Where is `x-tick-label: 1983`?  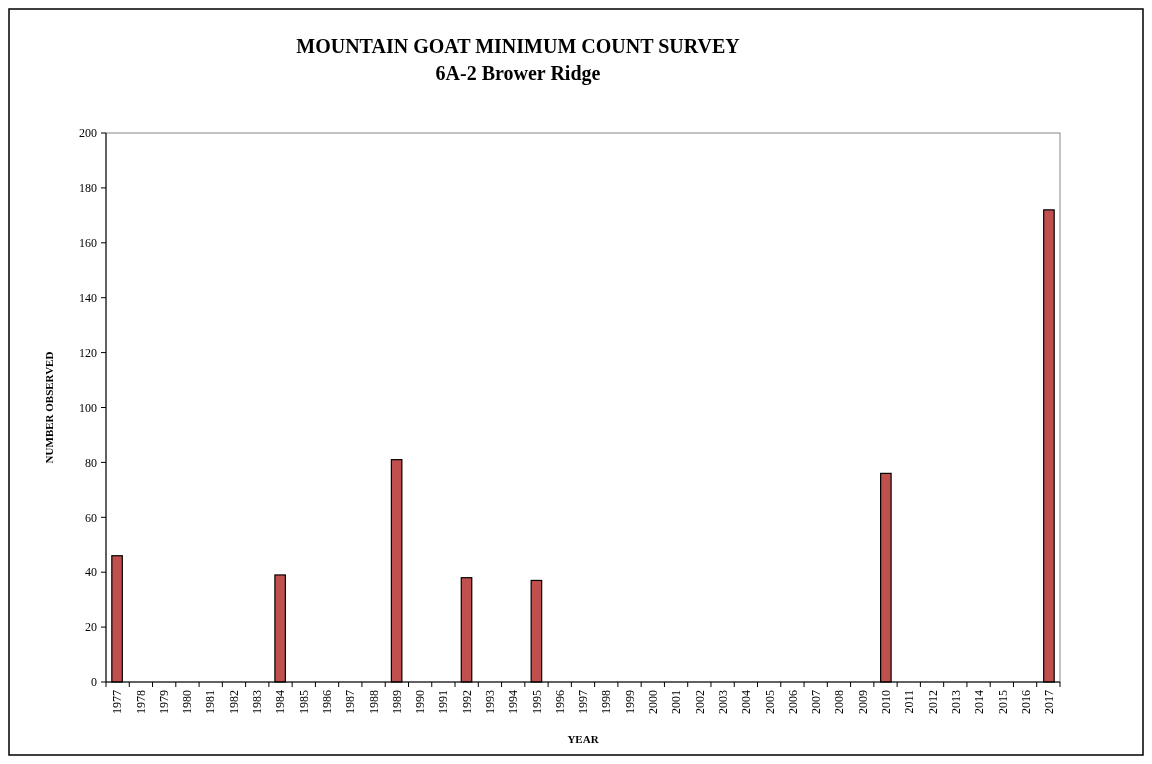 x-tick-label: 1983 is located at coordinates (257, 702).